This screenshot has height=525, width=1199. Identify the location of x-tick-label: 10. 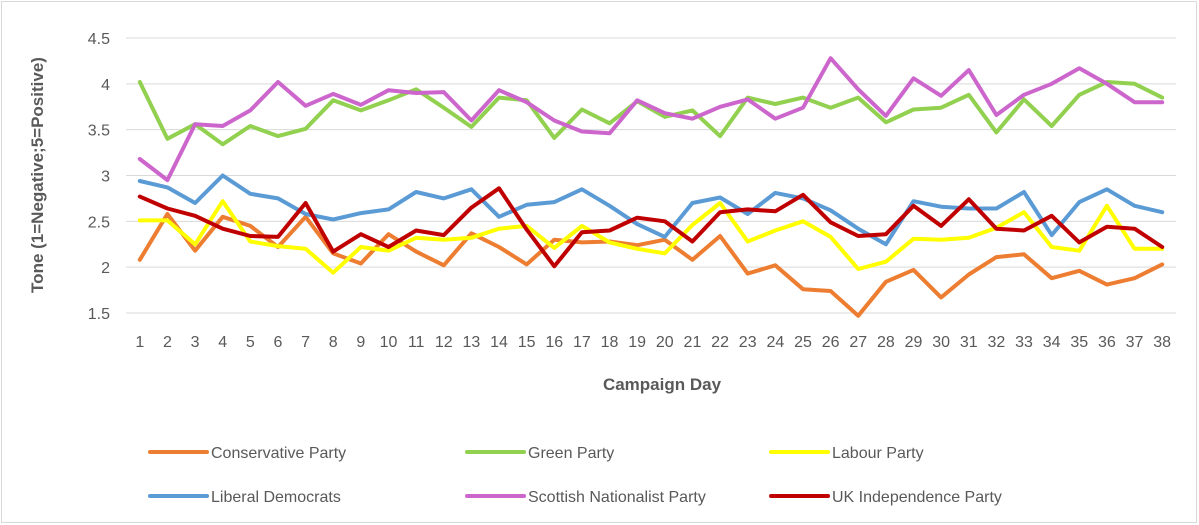
(389, 342).